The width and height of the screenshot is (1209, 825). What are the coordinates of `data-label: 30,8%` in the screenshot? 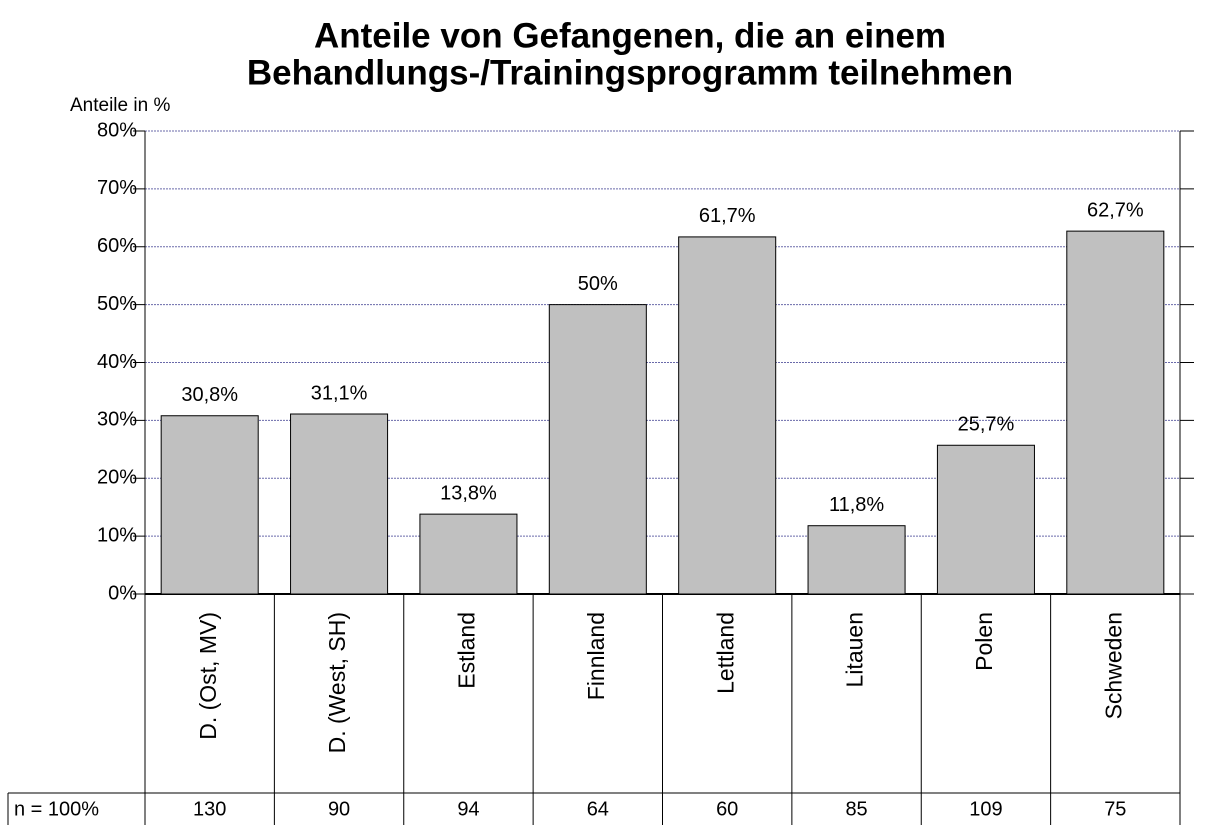 It's located at (209, 395).